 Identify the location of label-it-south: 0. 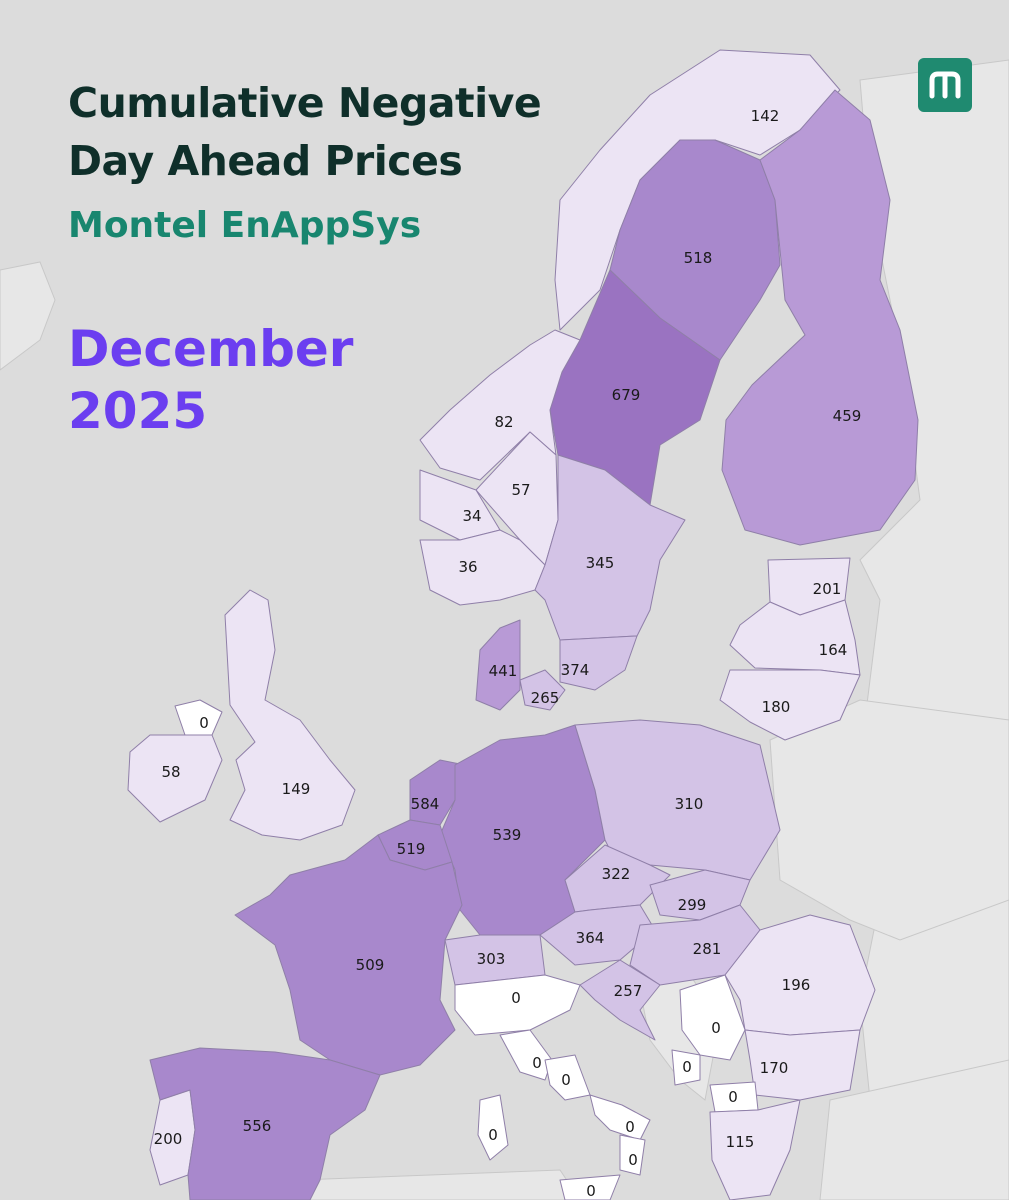
(630, 1127).